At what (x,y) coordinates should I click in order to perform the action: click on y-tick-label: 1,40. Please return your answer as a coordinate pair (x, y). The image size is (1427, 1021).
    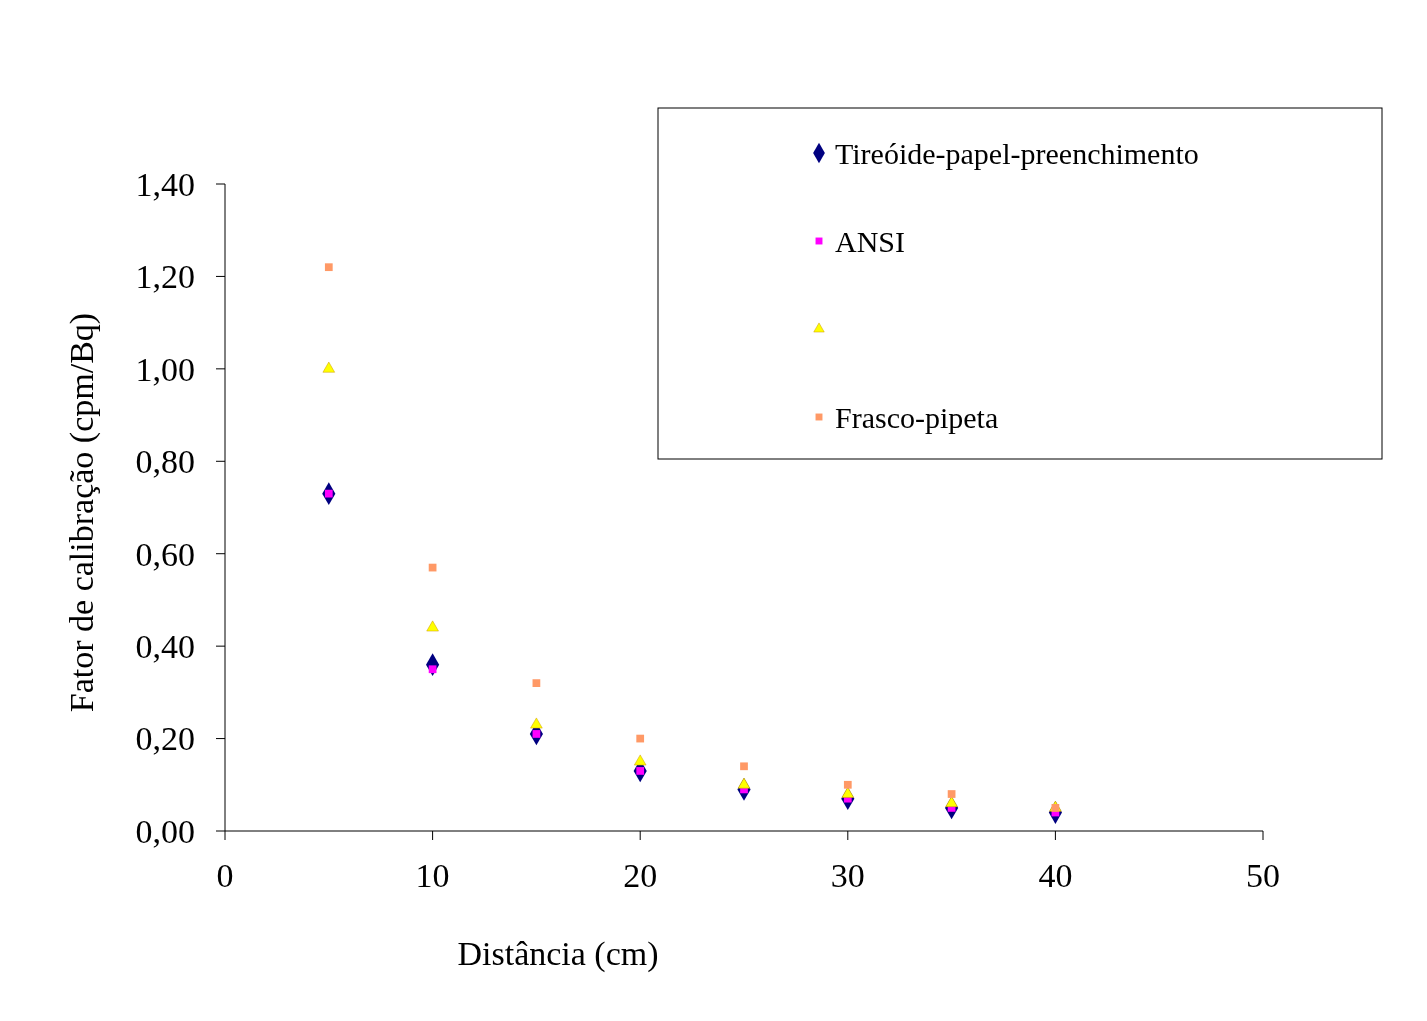
    Looking at the image, I should click on (165, 184).